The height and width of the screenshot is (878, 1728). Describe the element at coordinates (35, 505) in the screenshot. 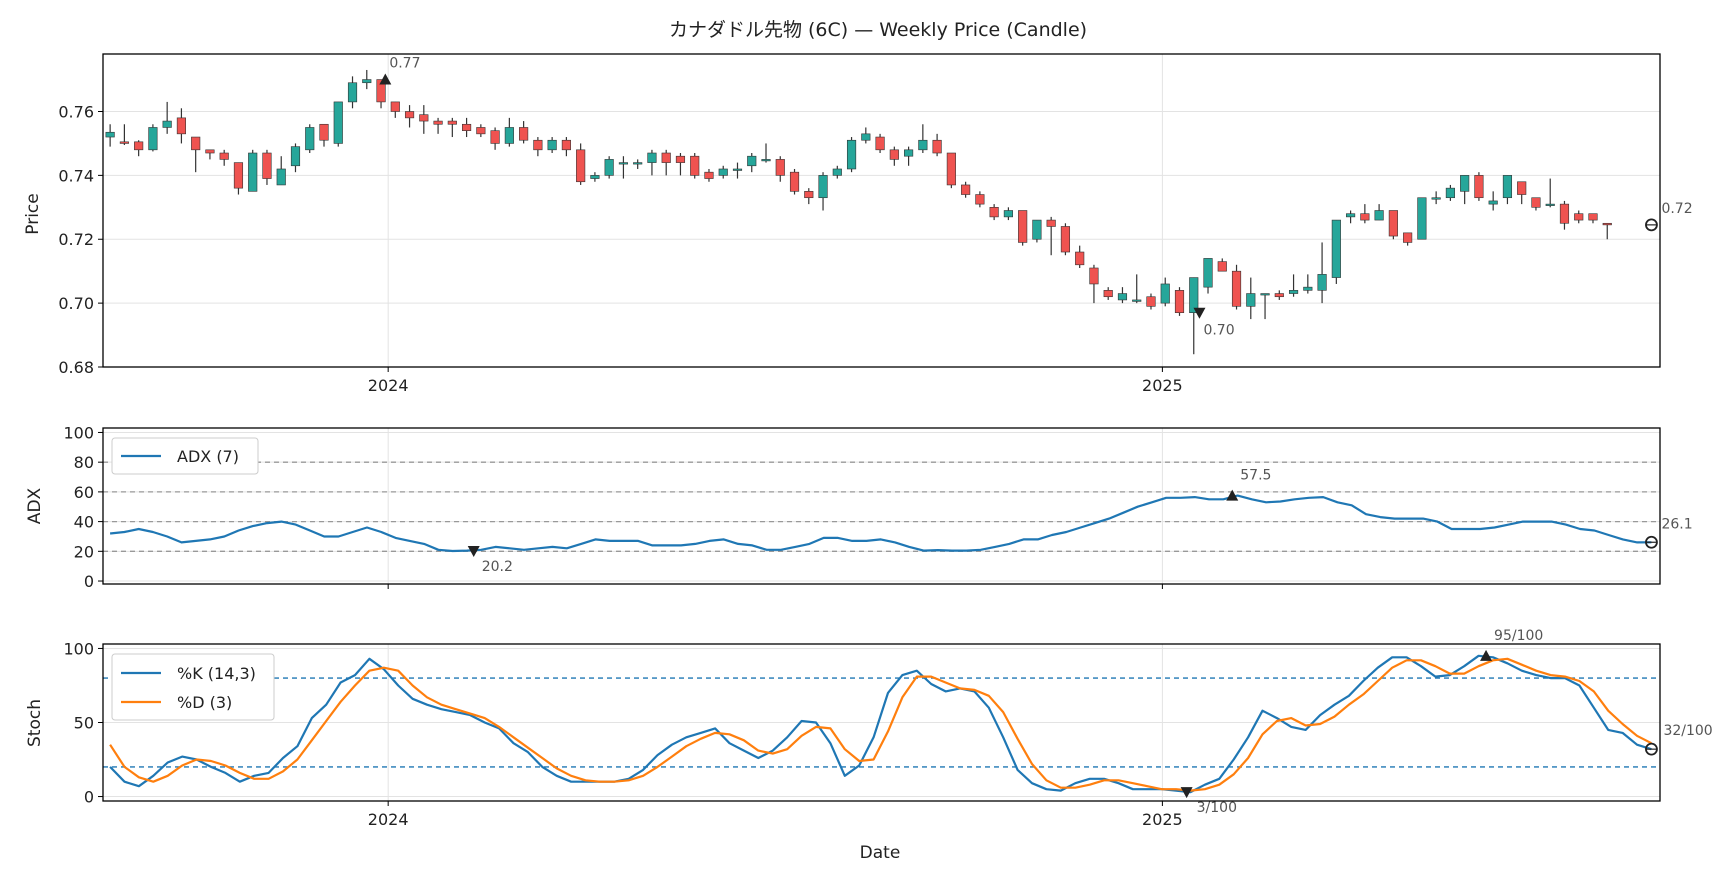

I see `adx-ylabel: ADX` at that location.